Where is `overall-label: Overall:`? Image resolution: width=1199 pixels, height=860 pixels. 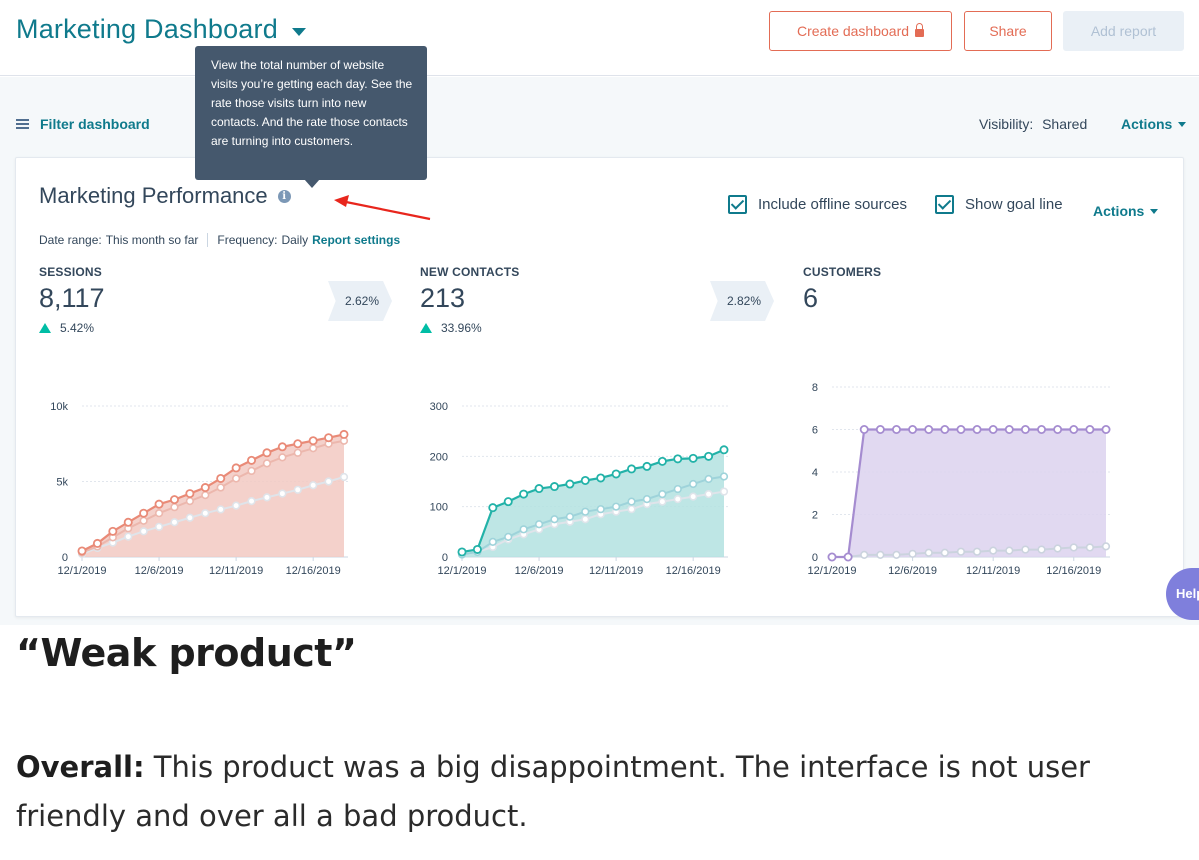
overall-label: Overall: is located at coordinates (80, 767).